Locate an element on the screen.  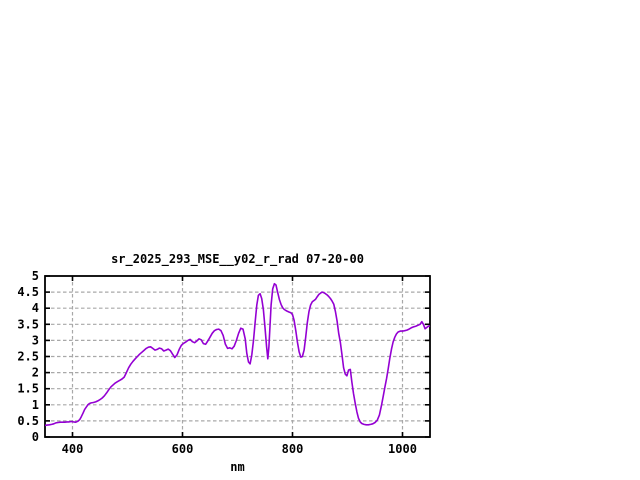
y-tick-label: 2.5 is located at coordinates (28, 357).